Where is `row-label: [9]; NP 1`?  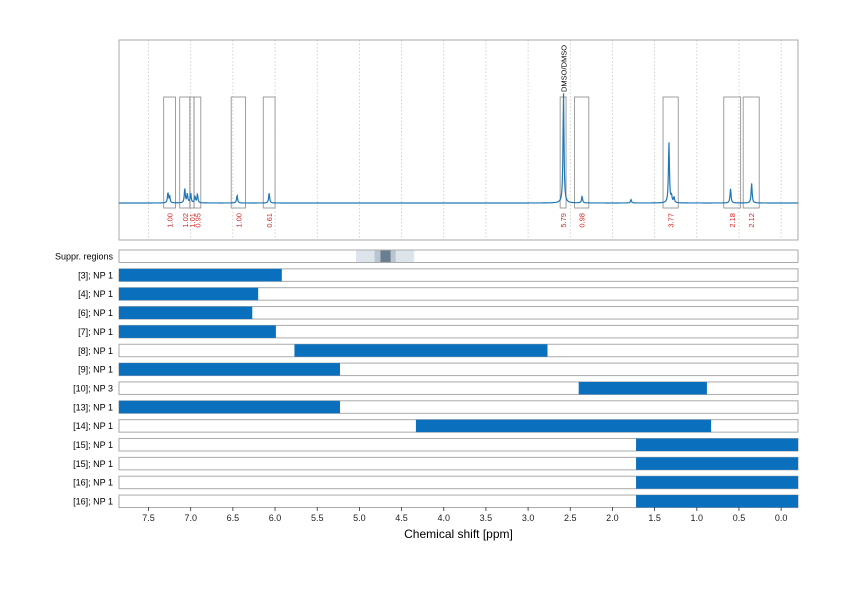
row-label: [9]; NP 1 is located at coordinates (95, 370).